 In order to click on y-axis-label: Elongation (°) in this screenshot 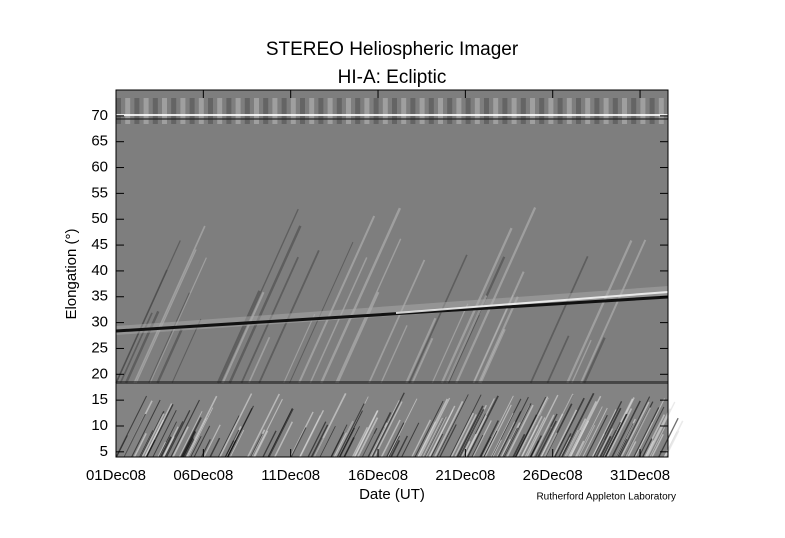, I will do `click(71, 273)`.